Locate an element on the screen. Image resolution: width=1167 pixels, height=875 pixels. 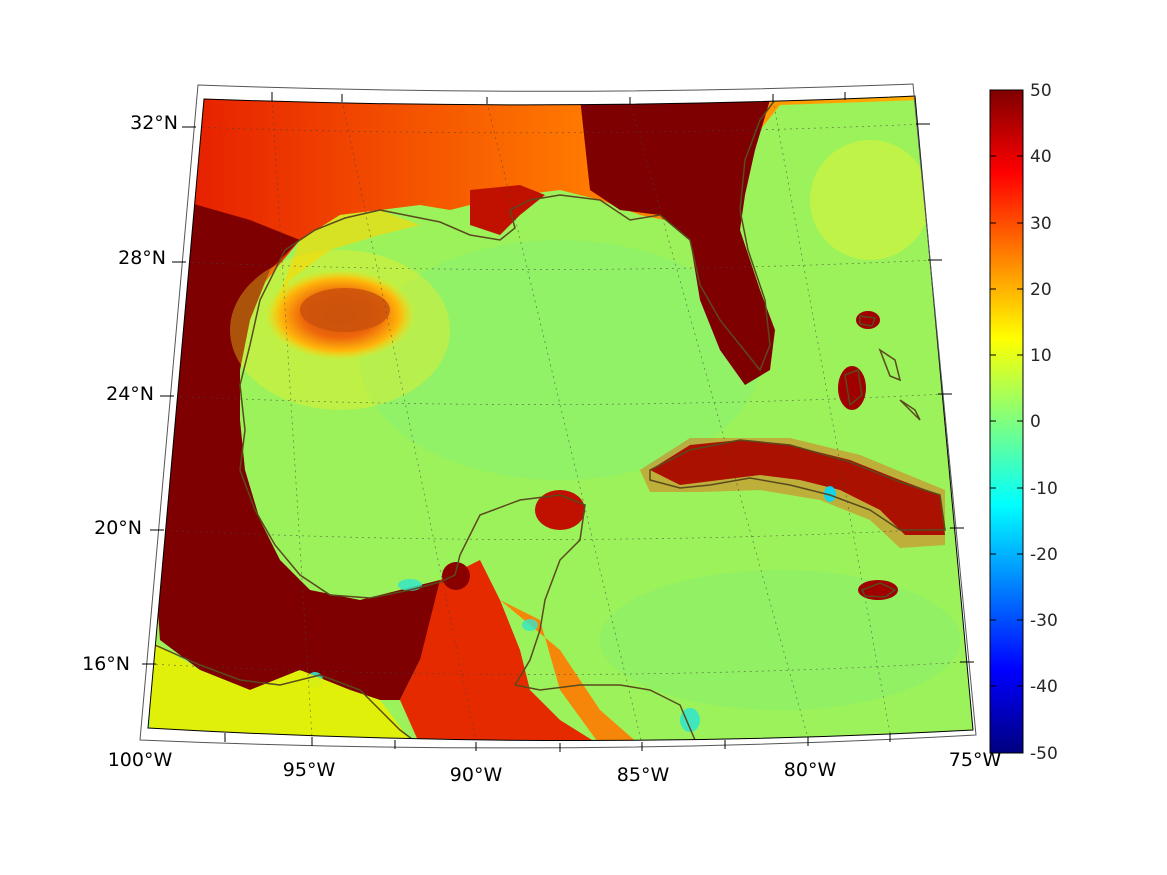
colorbar-label-minus20: -20 is located at coordinates (1044, 555).